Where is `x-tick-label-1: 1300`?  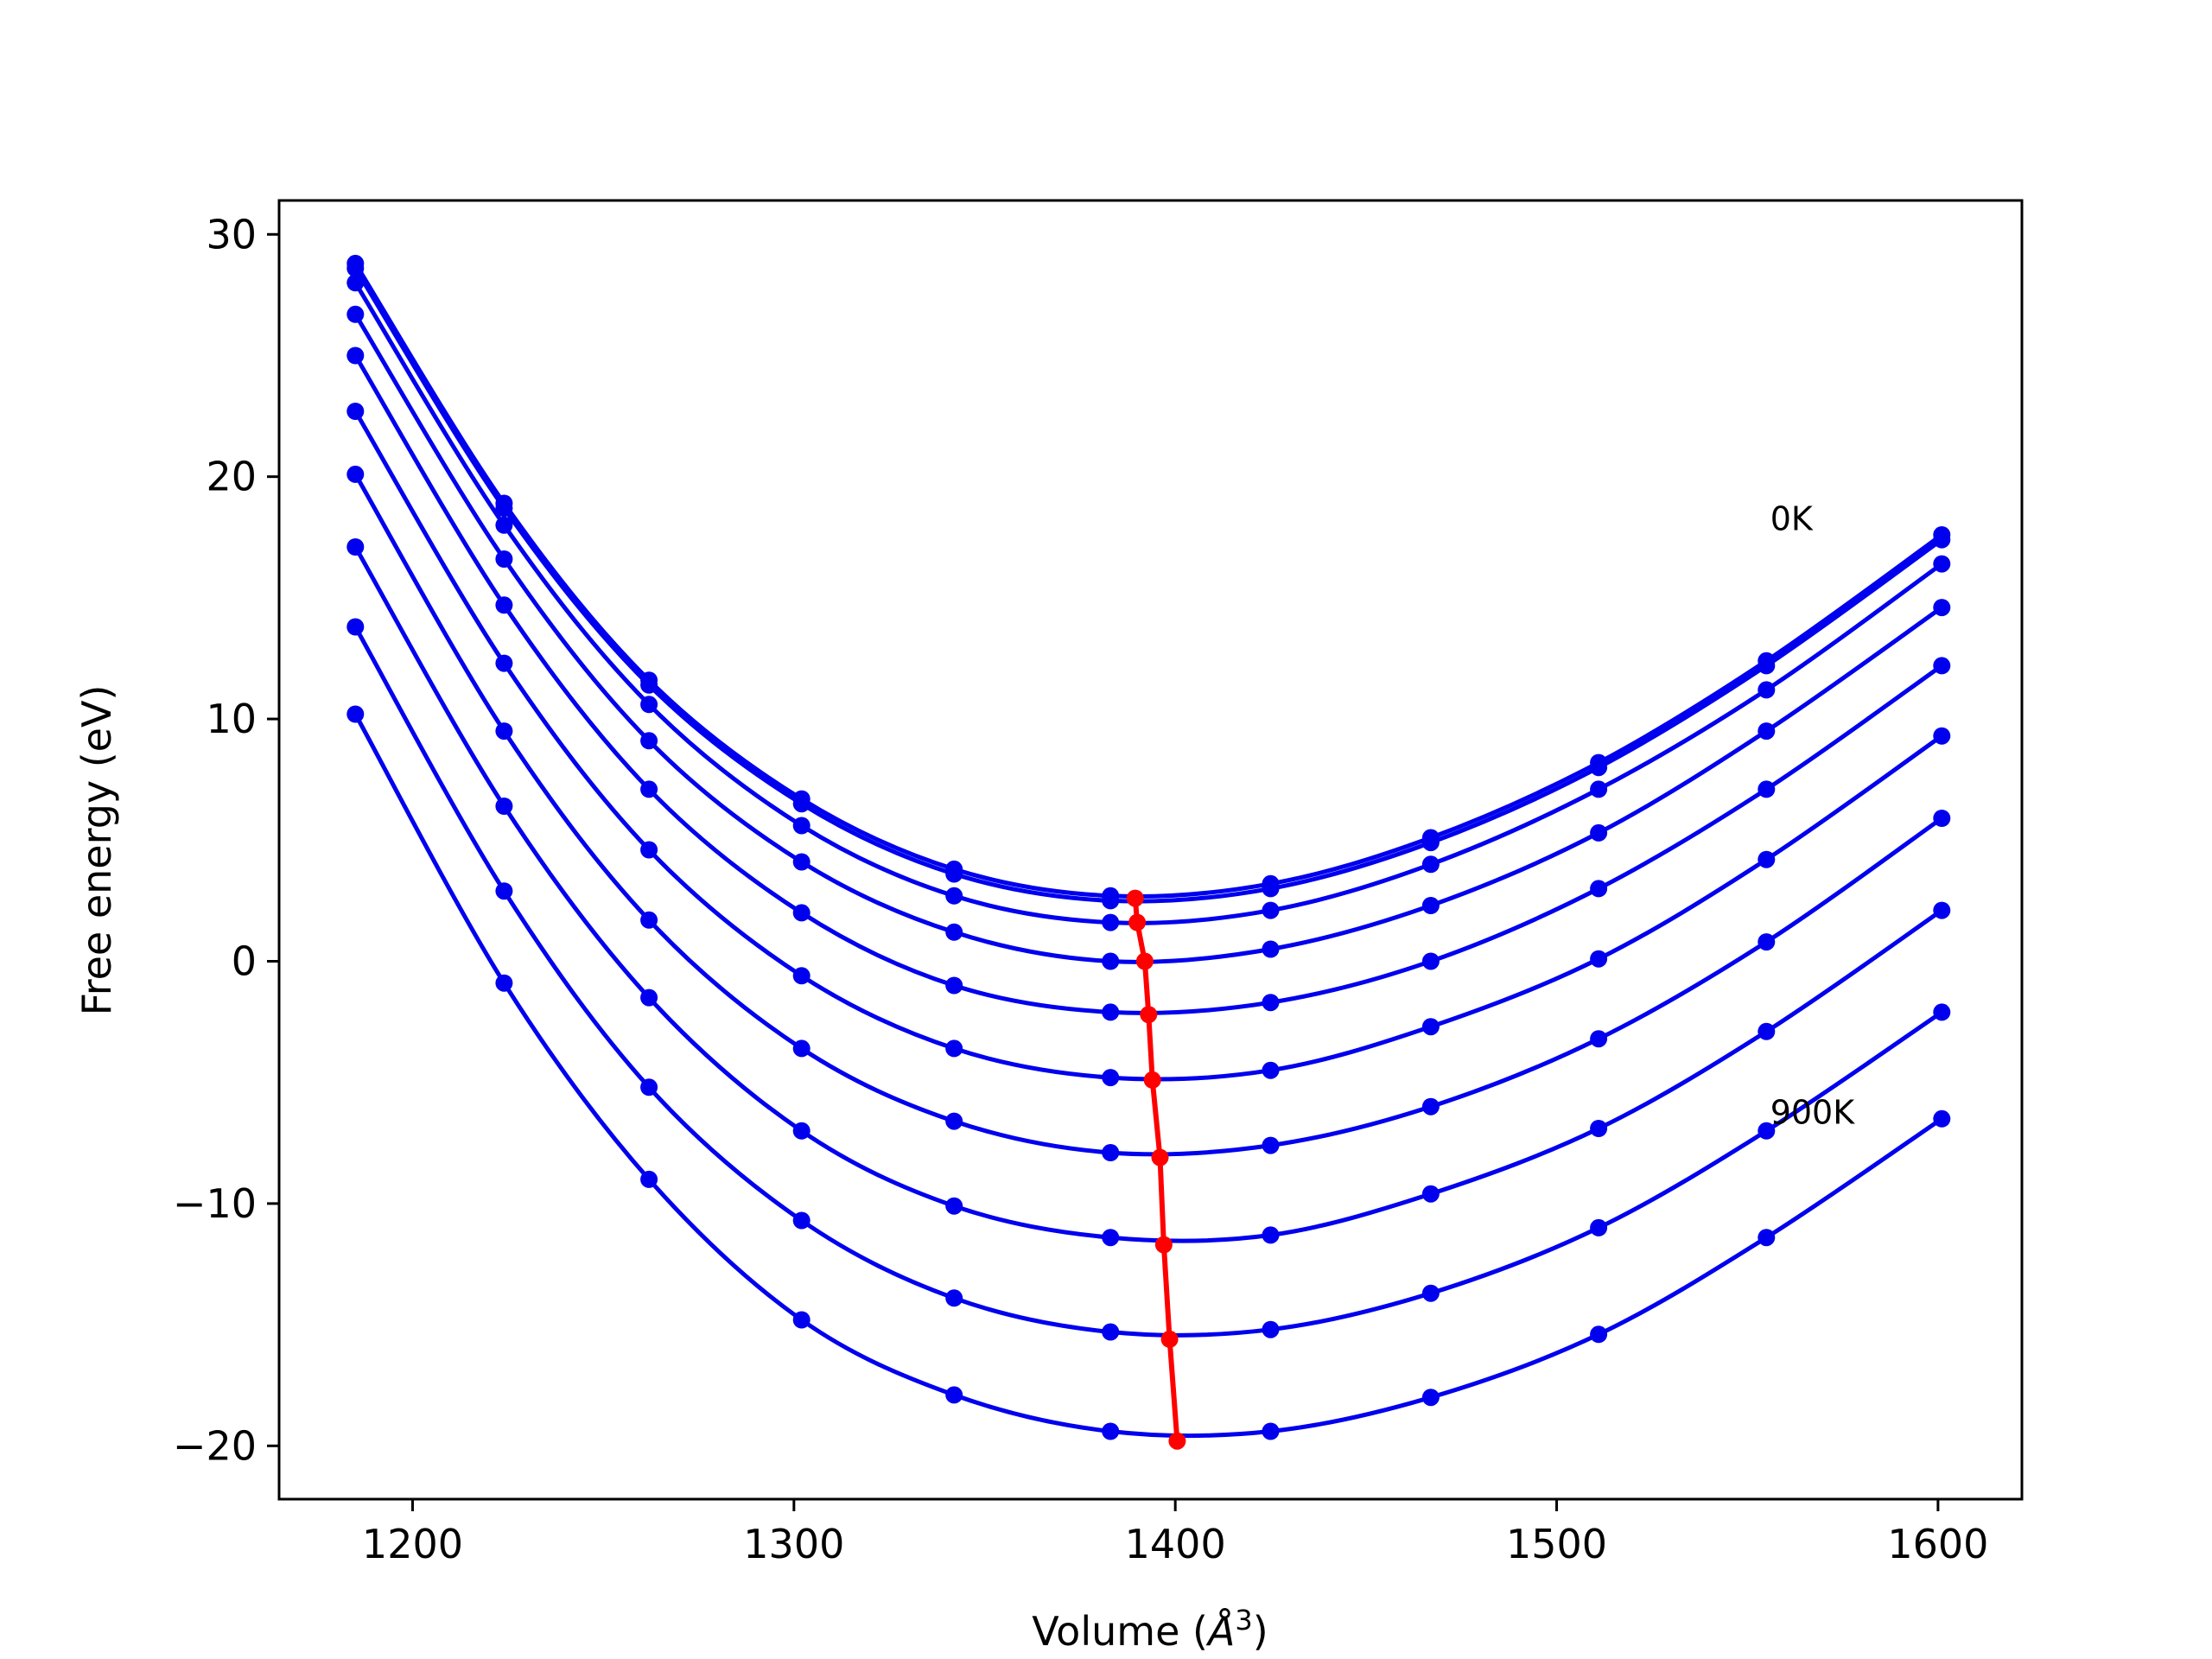 x-tick-label-1: 1300 is located at coordinates (793, 1544).